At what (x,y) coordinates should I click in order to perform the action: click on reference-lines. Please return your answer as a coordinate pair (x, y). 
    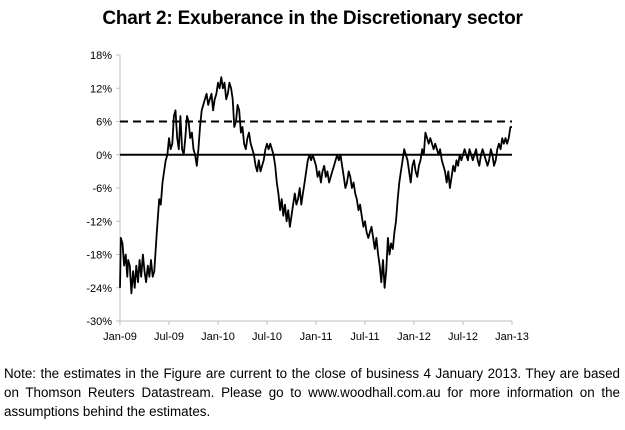
    Looking at the image, I should click on (316, 138).